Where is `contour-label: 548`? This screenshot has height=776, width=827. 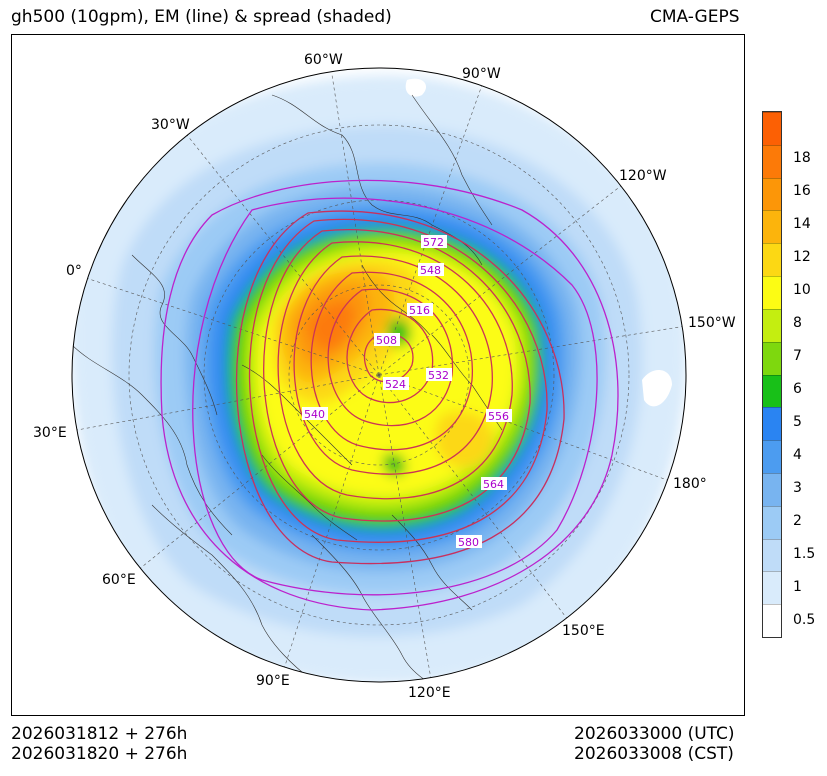 contour-label: 548 is located at coordinates (430, 270).